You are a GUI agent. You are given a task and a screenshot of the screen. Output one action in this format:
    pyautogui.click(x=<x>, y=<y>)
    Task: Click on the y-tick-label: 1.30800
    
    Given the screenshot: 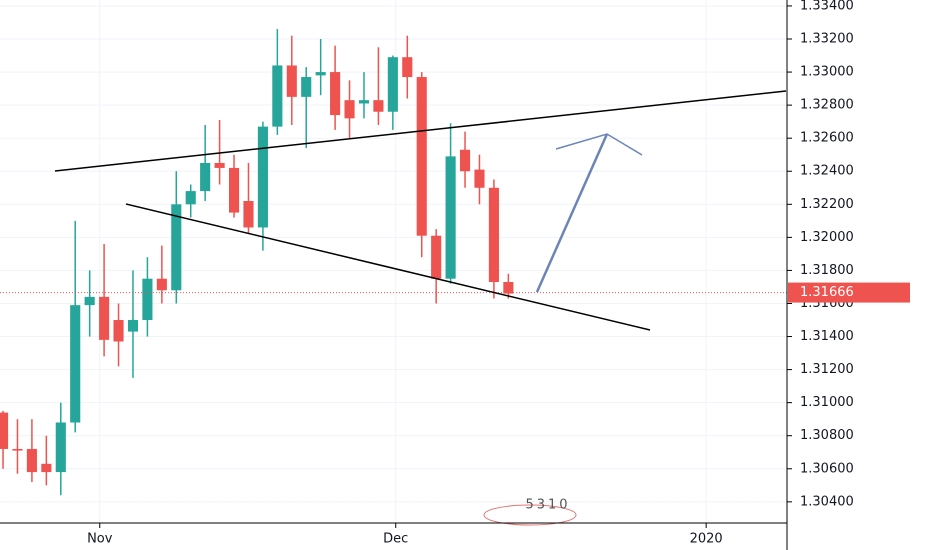 What is the action you would take?
    pyautogui.click(x=827, y=435)
    